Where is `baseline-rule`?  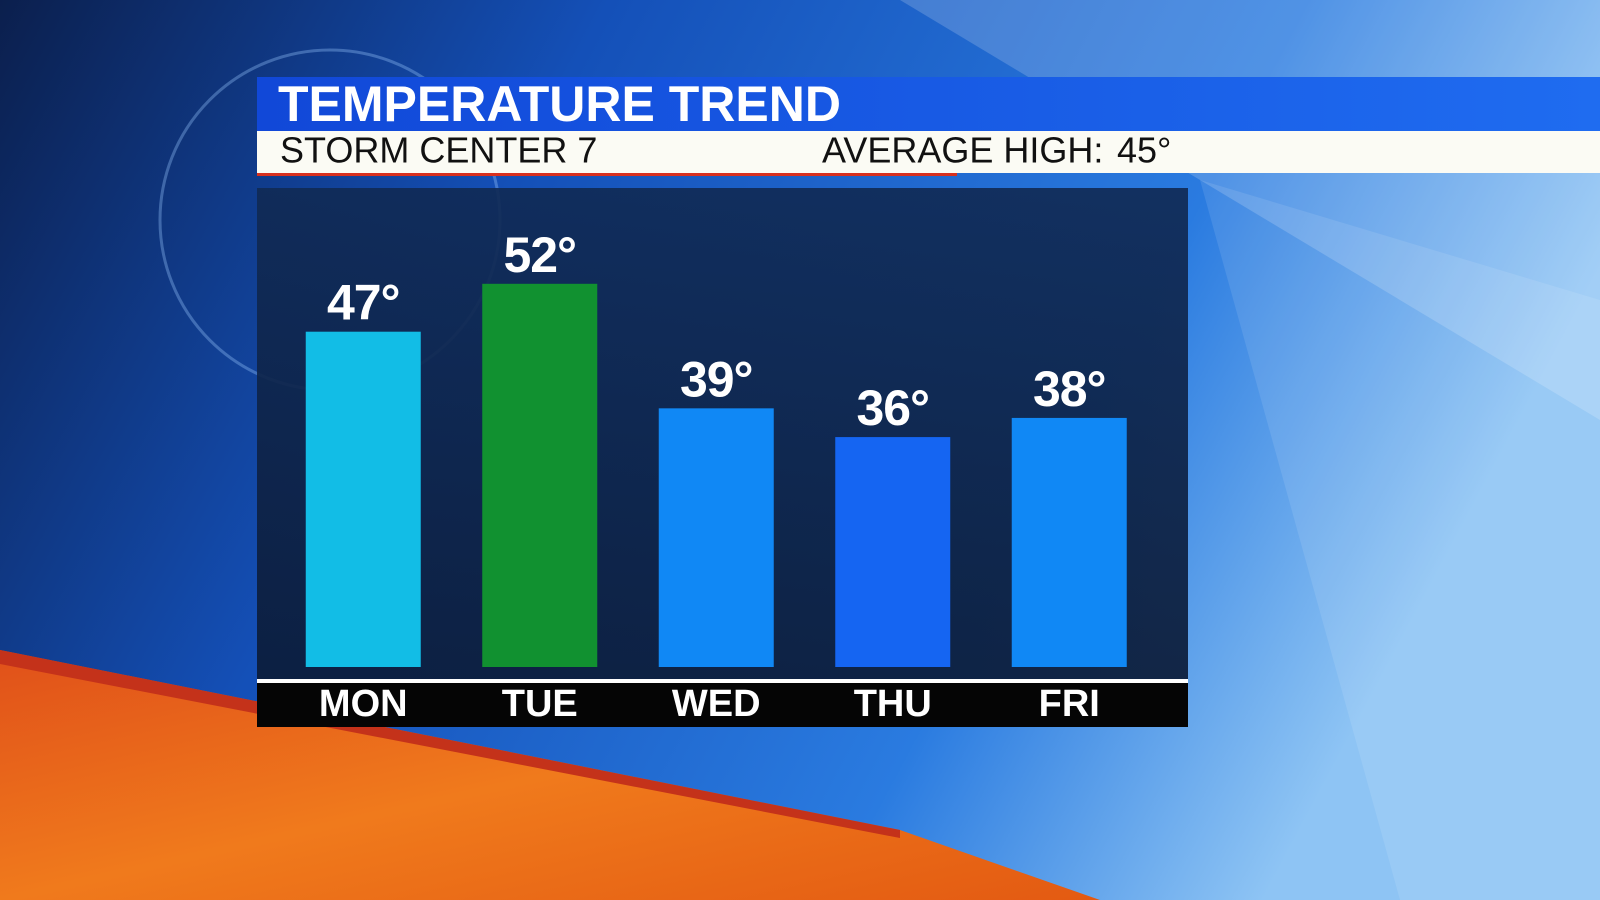 baseline-rule is located at coordinates (722, 681).